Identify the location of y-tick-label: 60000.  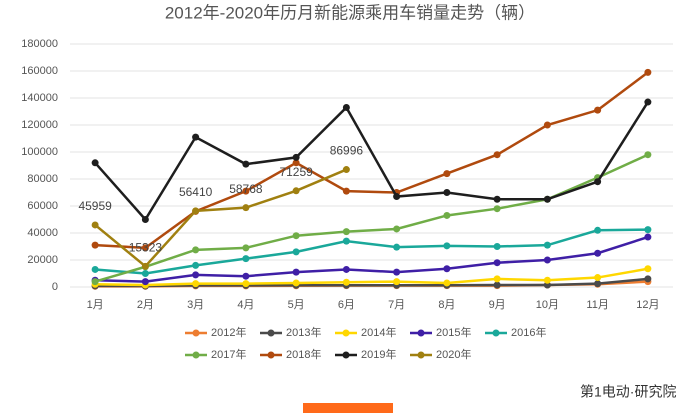
(42, 206).